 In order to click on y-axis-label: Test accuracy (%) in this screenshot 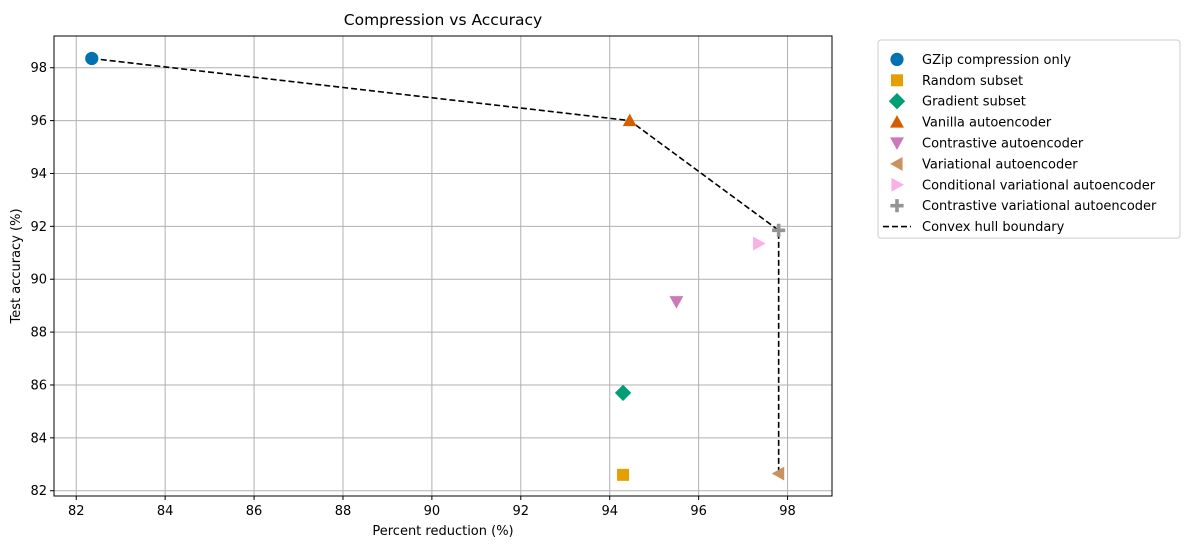, I will do `click(16, 266)`.